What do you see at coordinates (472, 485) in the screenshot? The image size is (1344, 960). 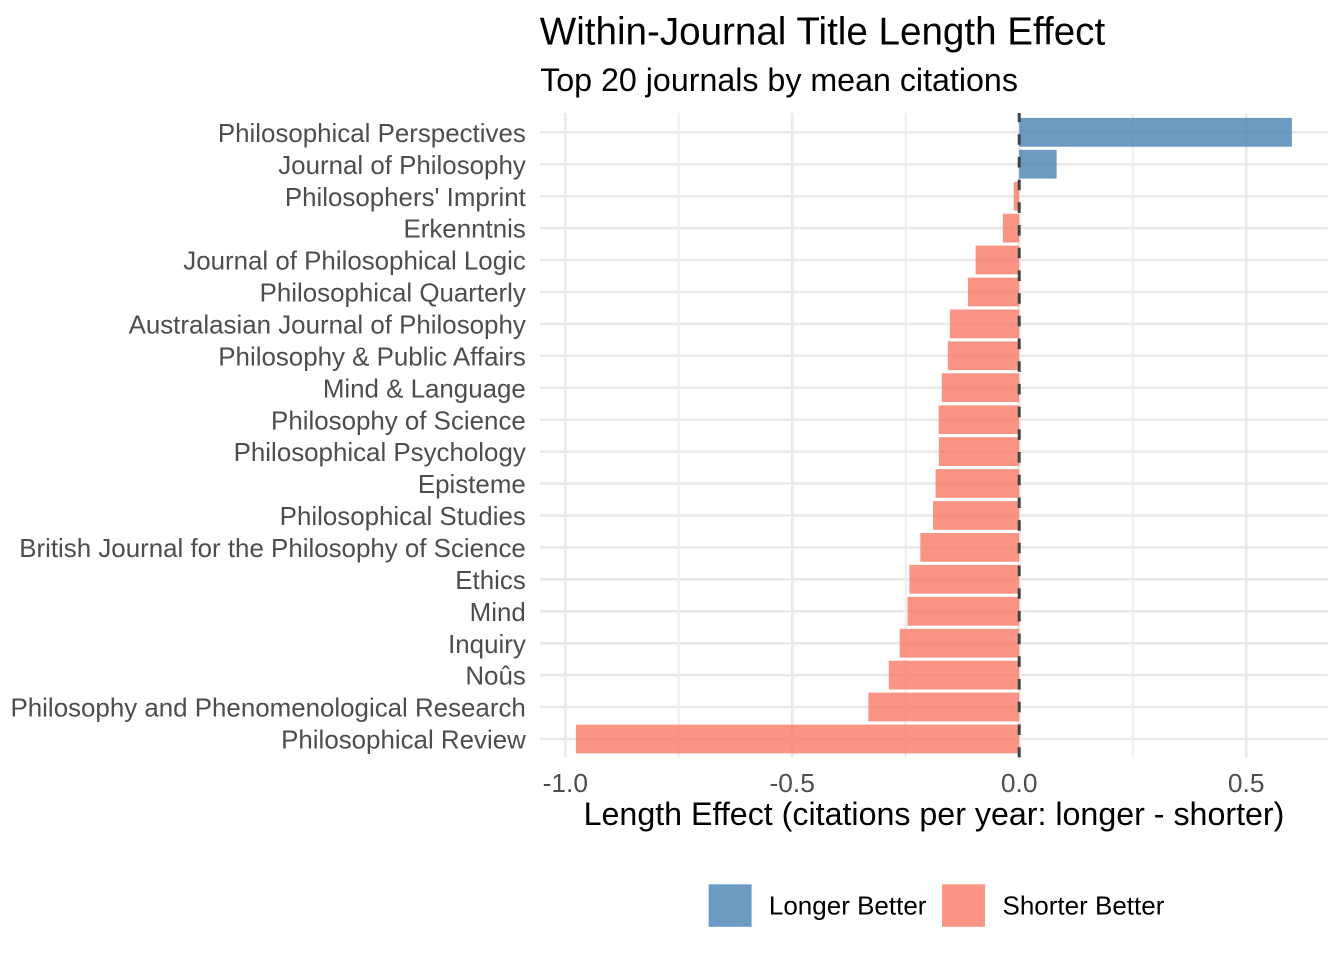 I see `svg-text: Episteme` at bounding box center [472, 485].